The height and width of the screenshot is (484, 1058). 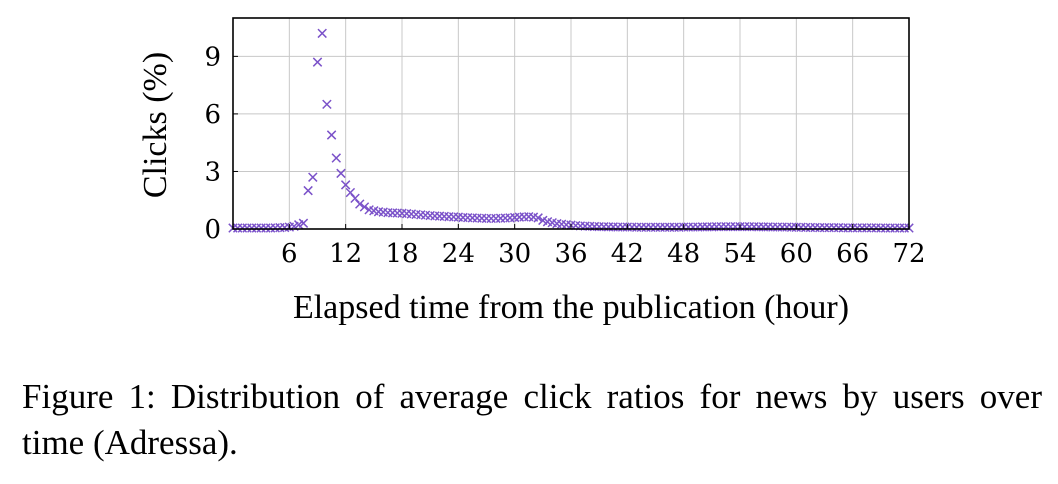 I want to click on y-tick-label: 6, so click(x=212, y=115).